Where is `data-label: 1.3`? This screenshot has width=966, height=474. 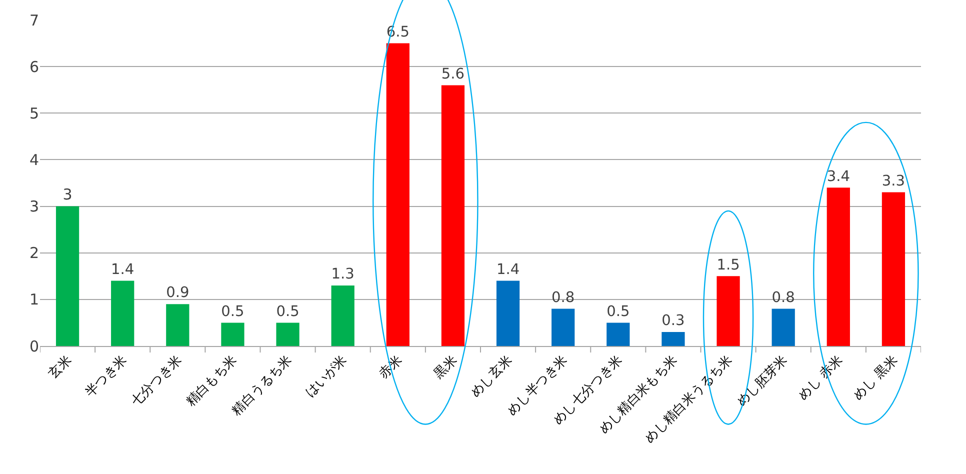
data-label: 1.3 is located at coordinates (342, 274).